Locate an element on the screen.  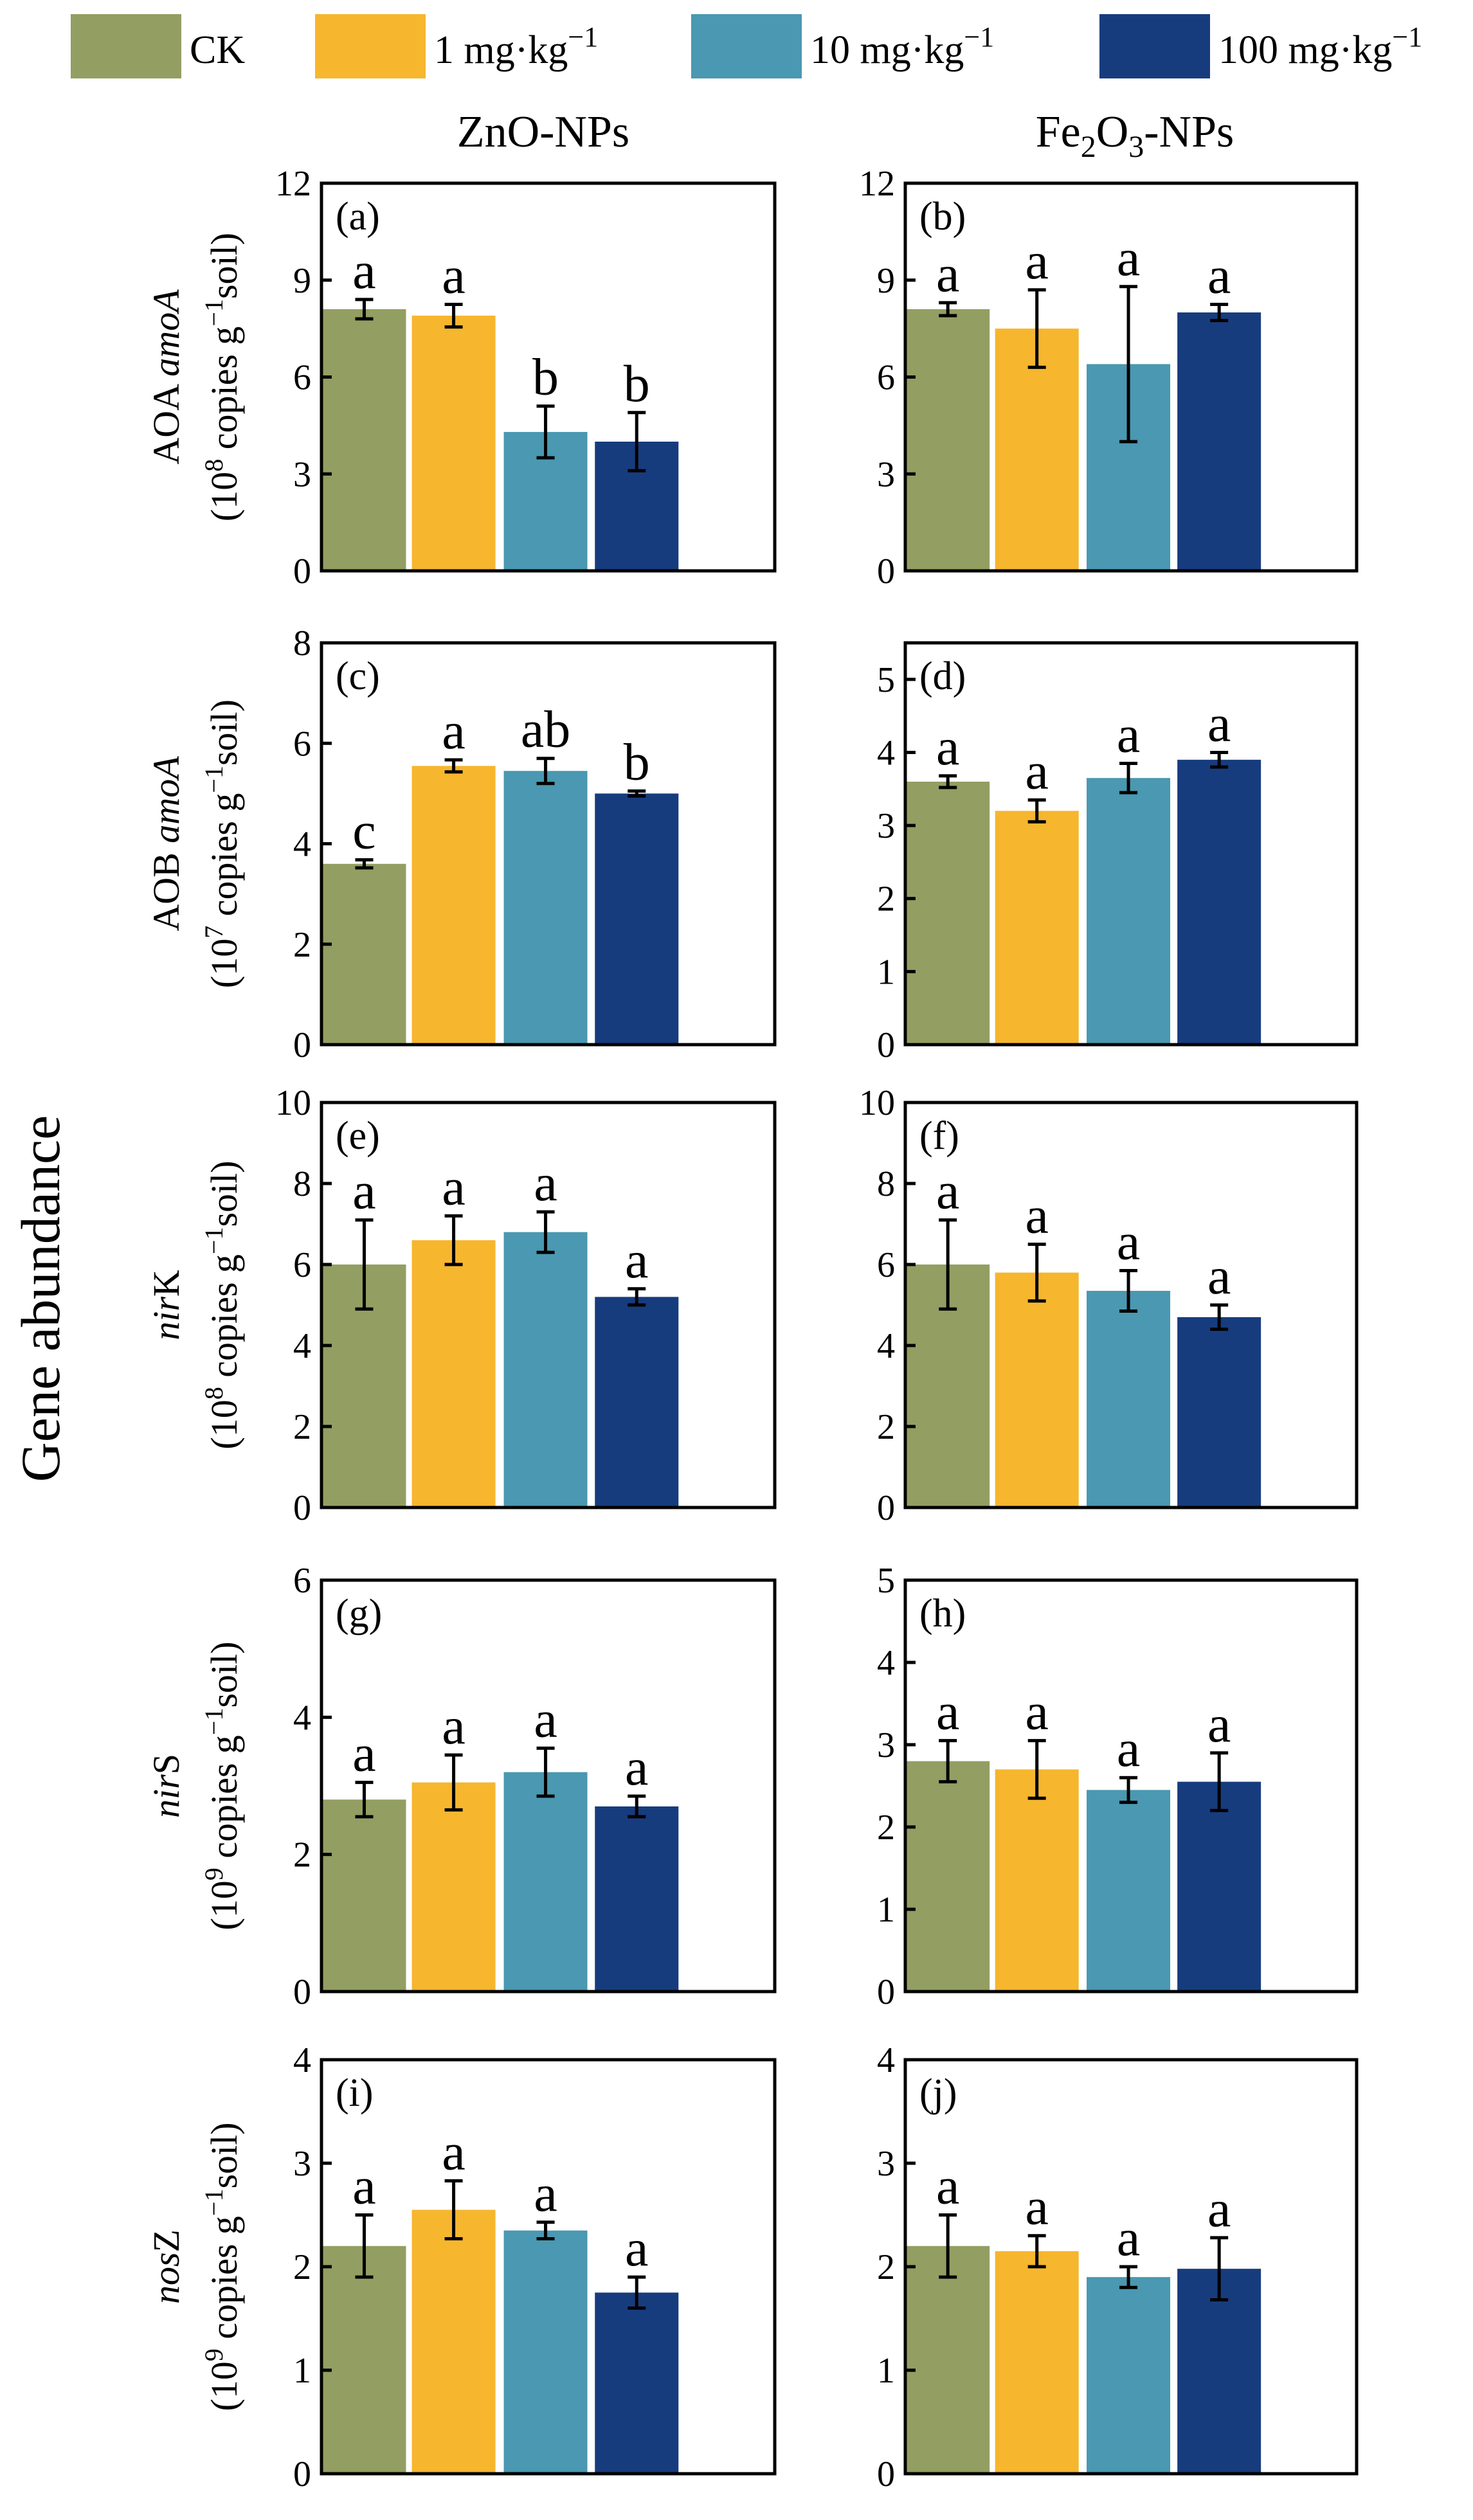
panel-label: (a) is located at coordinates (358, 217).